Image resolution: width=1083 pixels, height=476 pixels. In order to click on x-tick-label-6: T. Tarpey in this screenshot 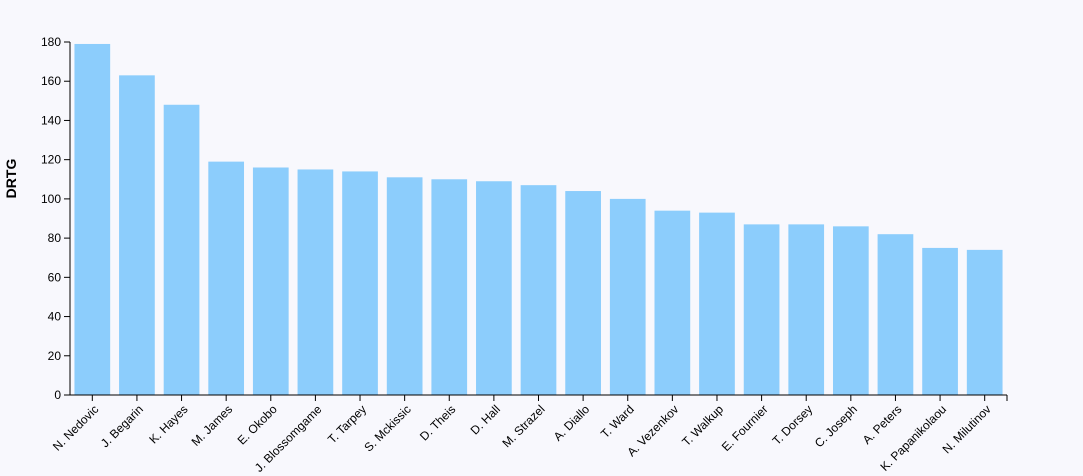, I will do `click(347, 424)`.